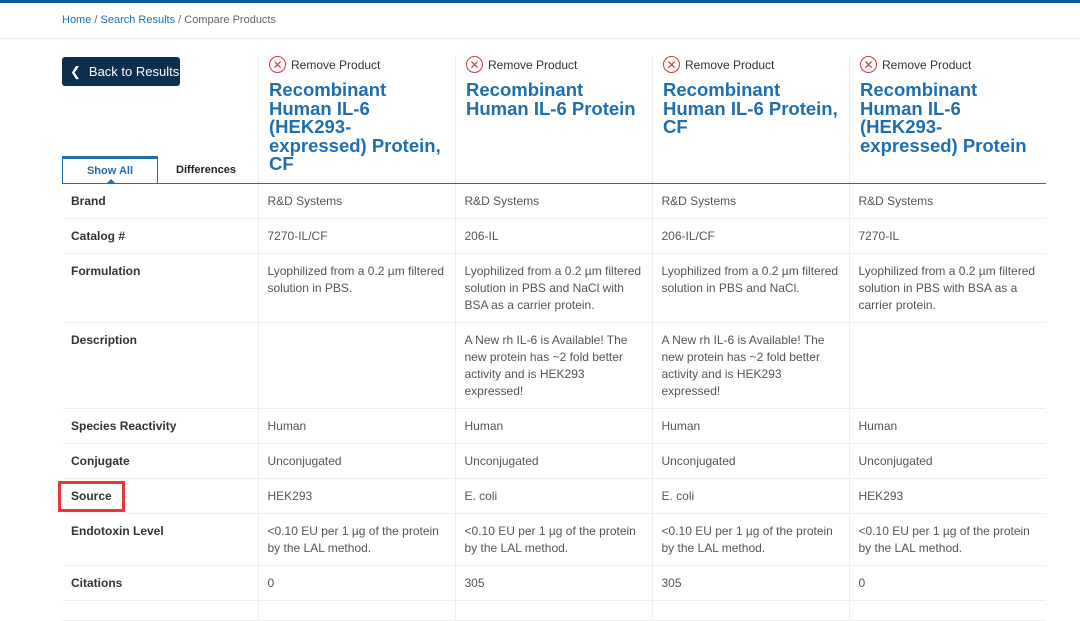 Image resolution: width=1080 pixels, height=621 pixels. I want to click on table-row: Species Reactivity Human Human Human Human, so click(554, 426).